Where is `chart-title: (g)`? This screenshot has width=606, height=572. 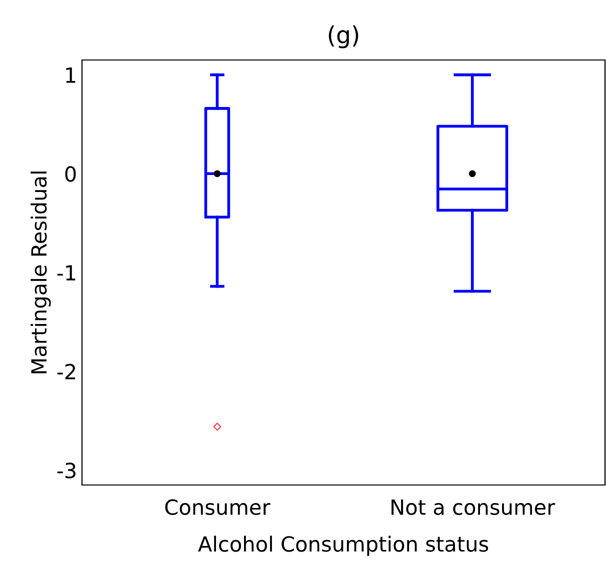 chart-title: (g) is located at coordinates (343, 36).